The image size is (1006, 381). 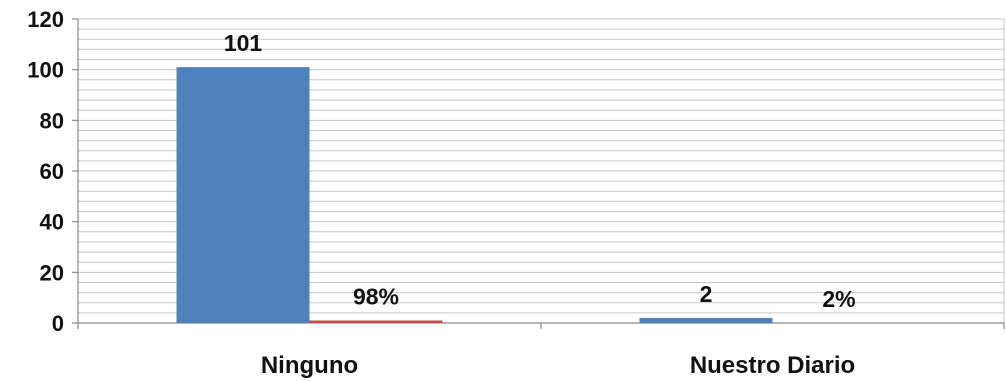 I want to click on data-label: 98%, so click(x=376, y=296).